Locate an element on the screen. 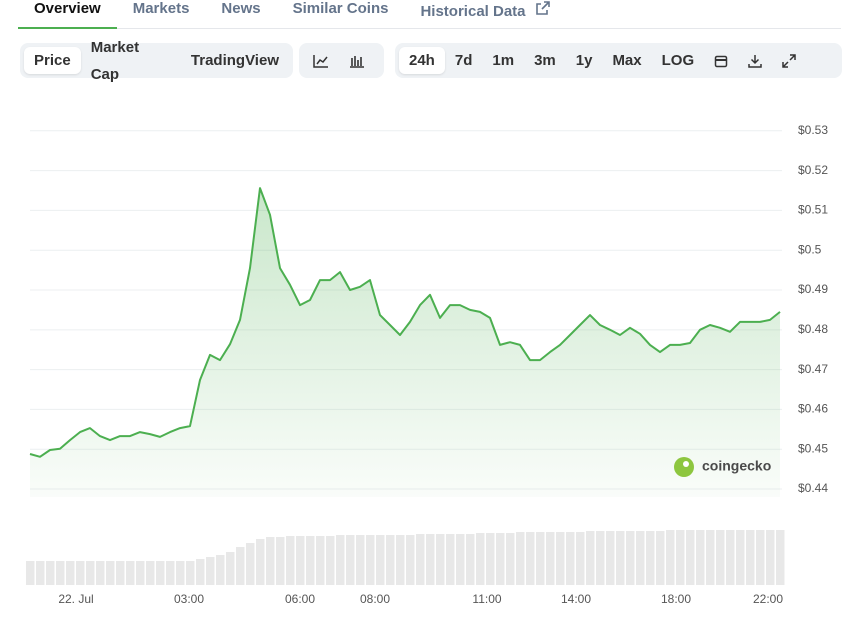  watermark: coingecko is located at coordinates (722, 467).